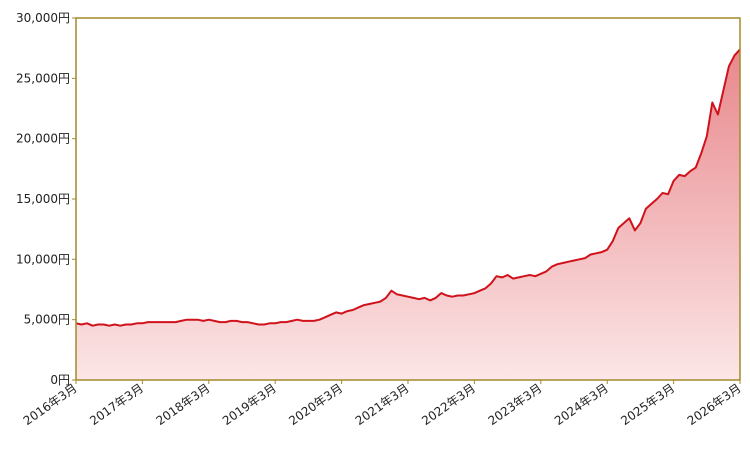 The width and height of the screenshot is (750, 454). I want to click on y-tick-label: 15,000円, so click(43, 199).